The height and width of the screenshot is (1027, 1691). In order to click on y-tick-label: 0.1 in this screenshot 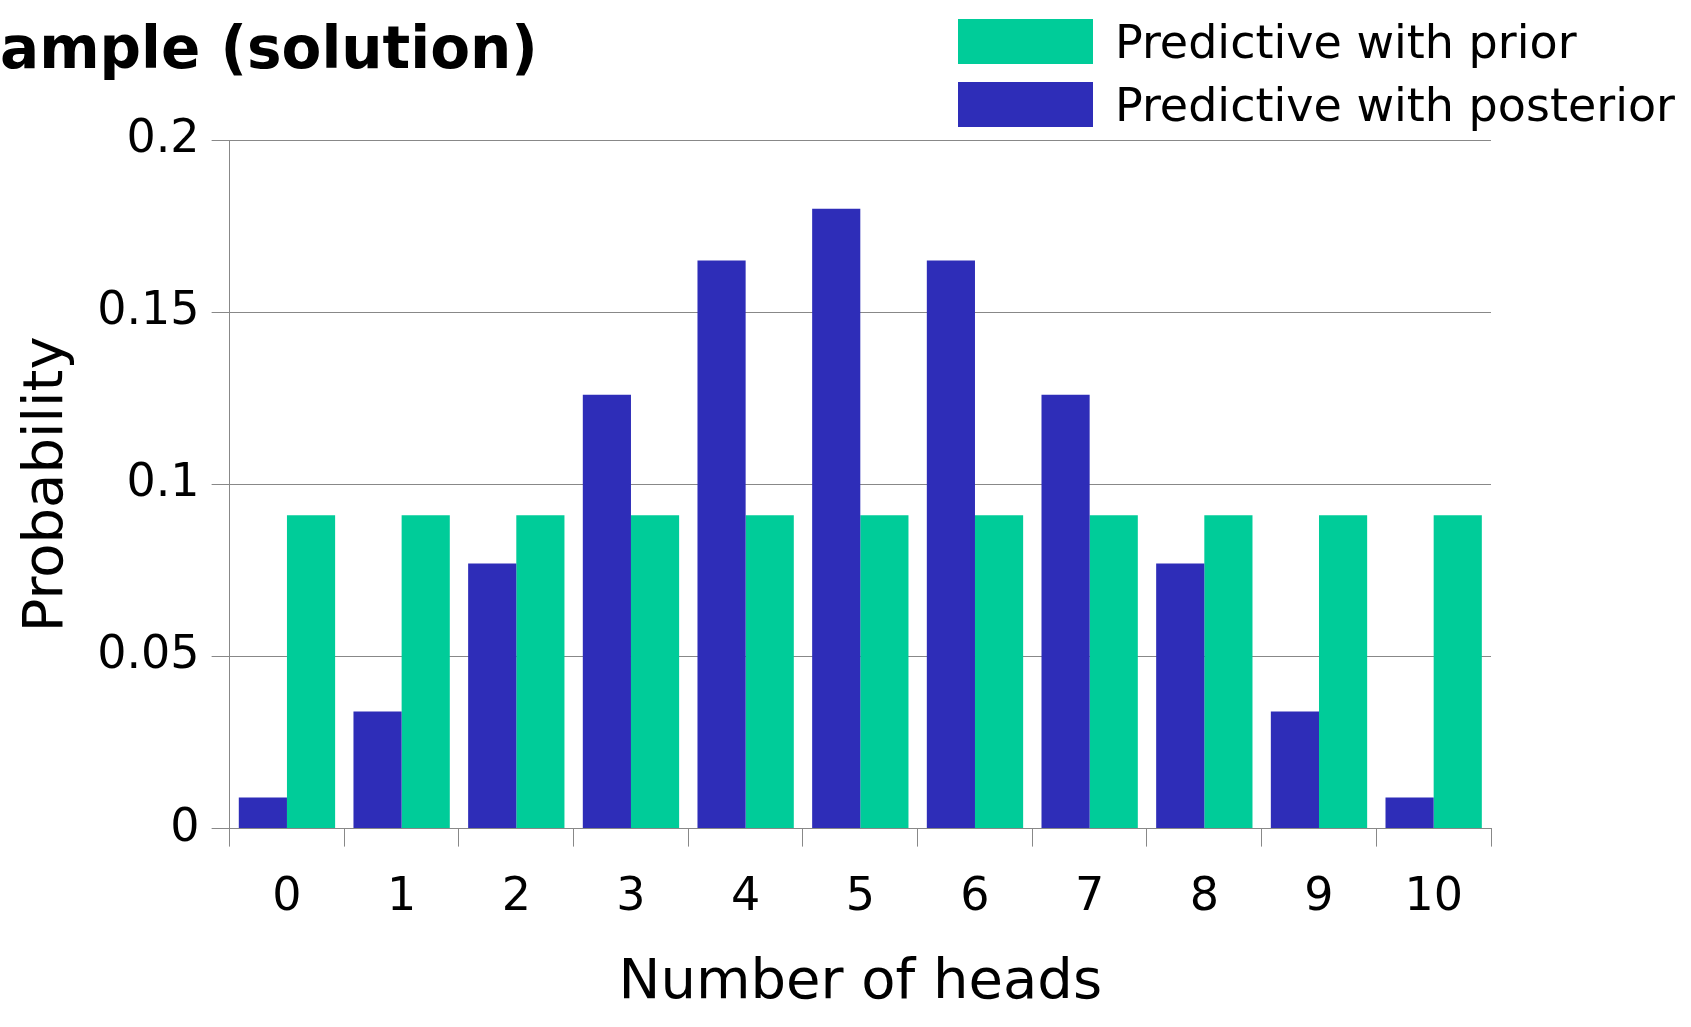, I will do `click(163, 480)`.